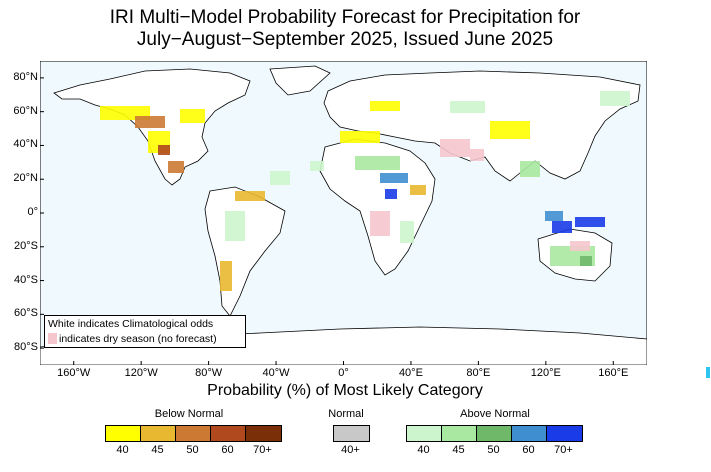 The height and width of the screenshot is (472, 711). What do you see at coordinates (138, 339) in the screenshot?
I see `legend-dry-season-text: indicates dry season (no forecast)` at bounding box center [138, 339].